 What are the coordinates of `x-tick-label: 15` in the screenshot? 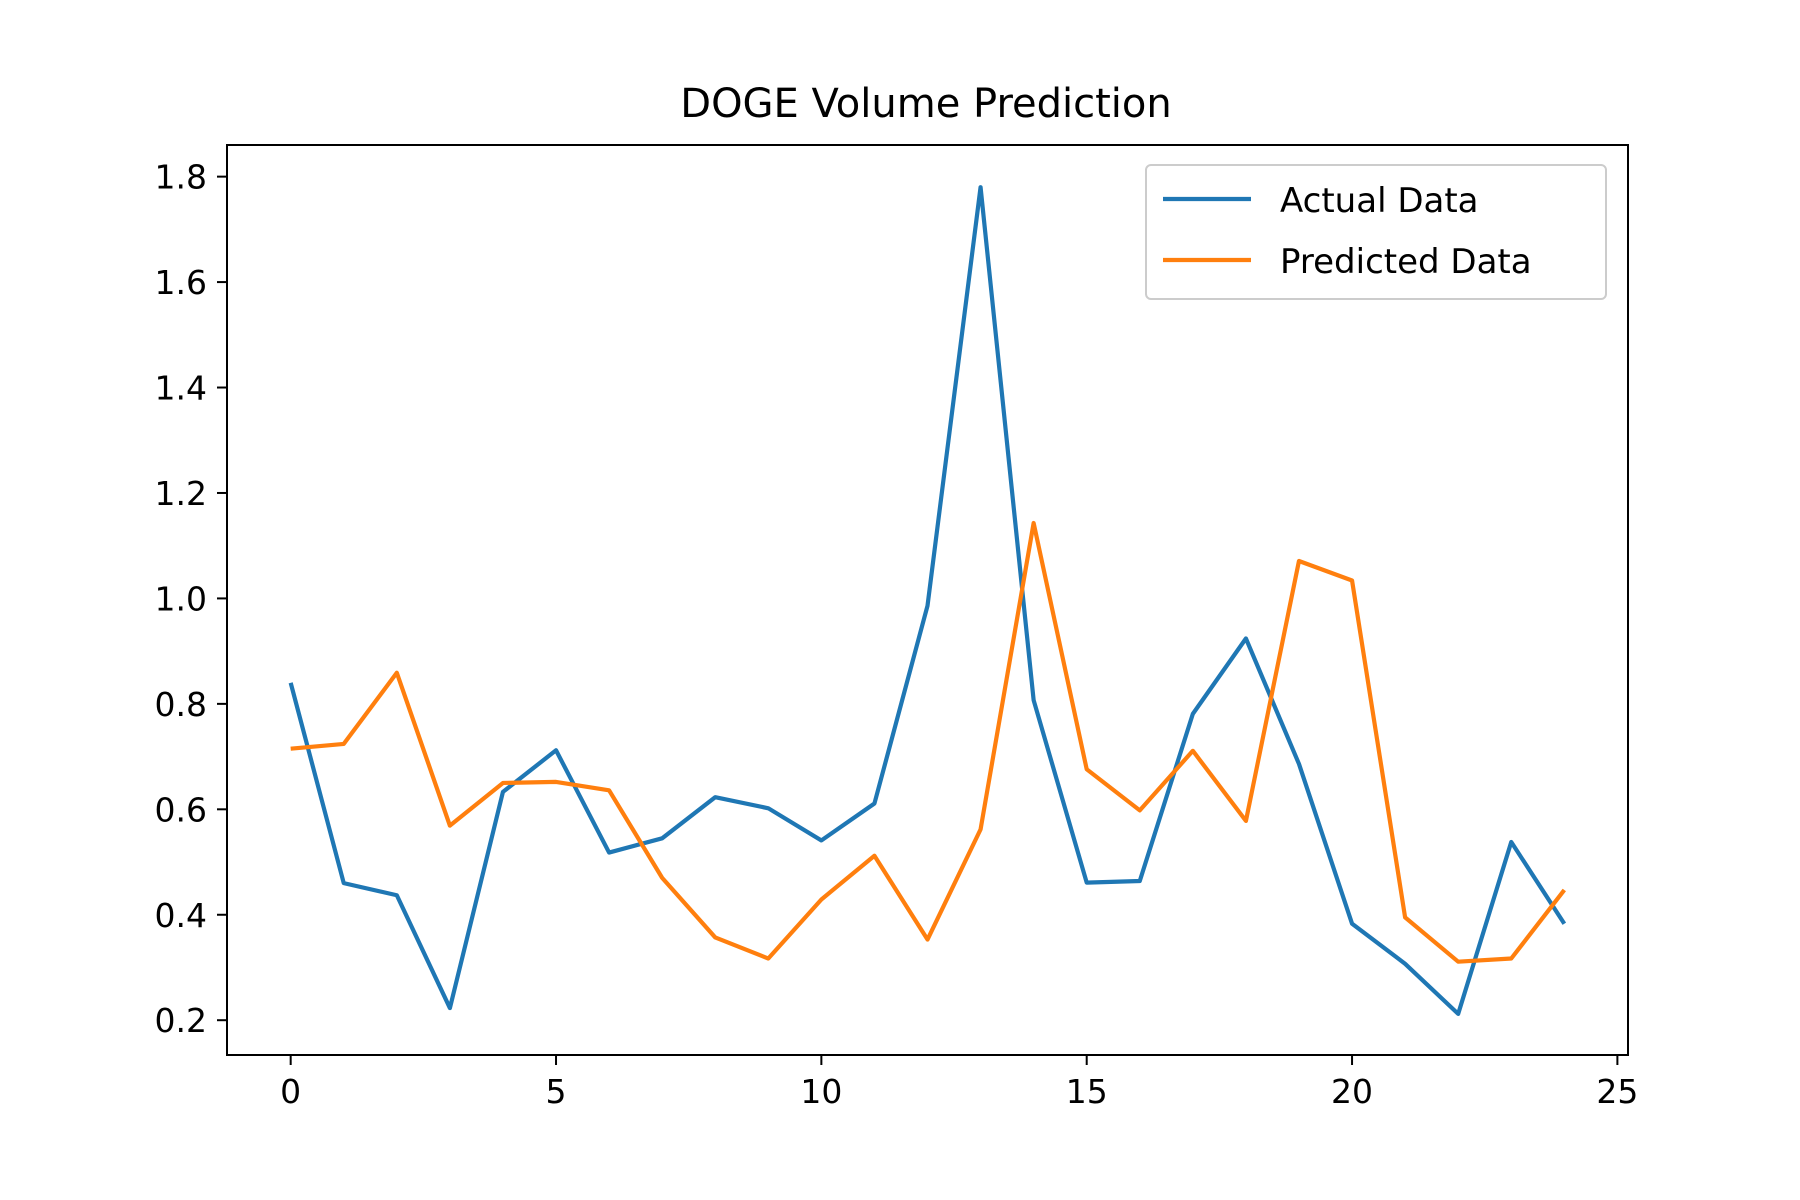 It's located at (1087, 1091).